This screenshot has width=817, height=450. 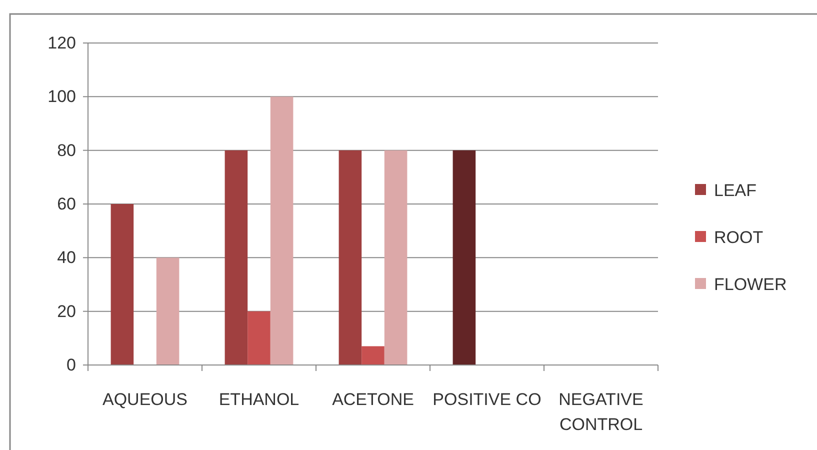 I want to click on x-tick-label: ETHANOL, so click(x=259, y=399).